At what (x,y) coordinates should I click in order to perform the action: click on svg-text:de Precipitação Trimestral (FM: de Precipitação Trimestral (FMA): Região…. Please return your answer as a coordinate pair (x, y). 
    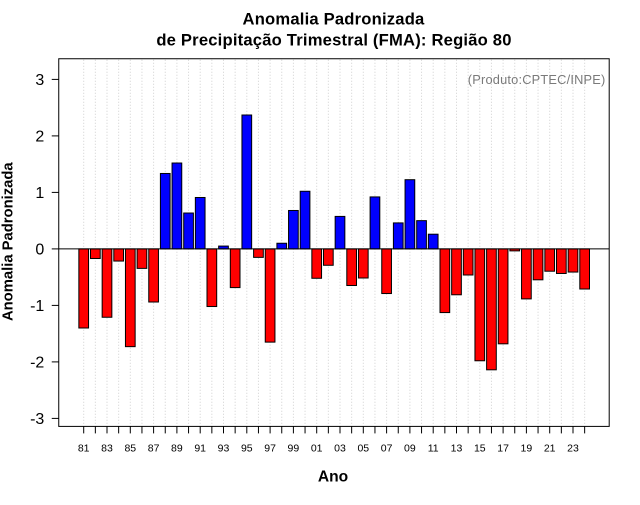
    Looking at the image, I should click on (333, 39).